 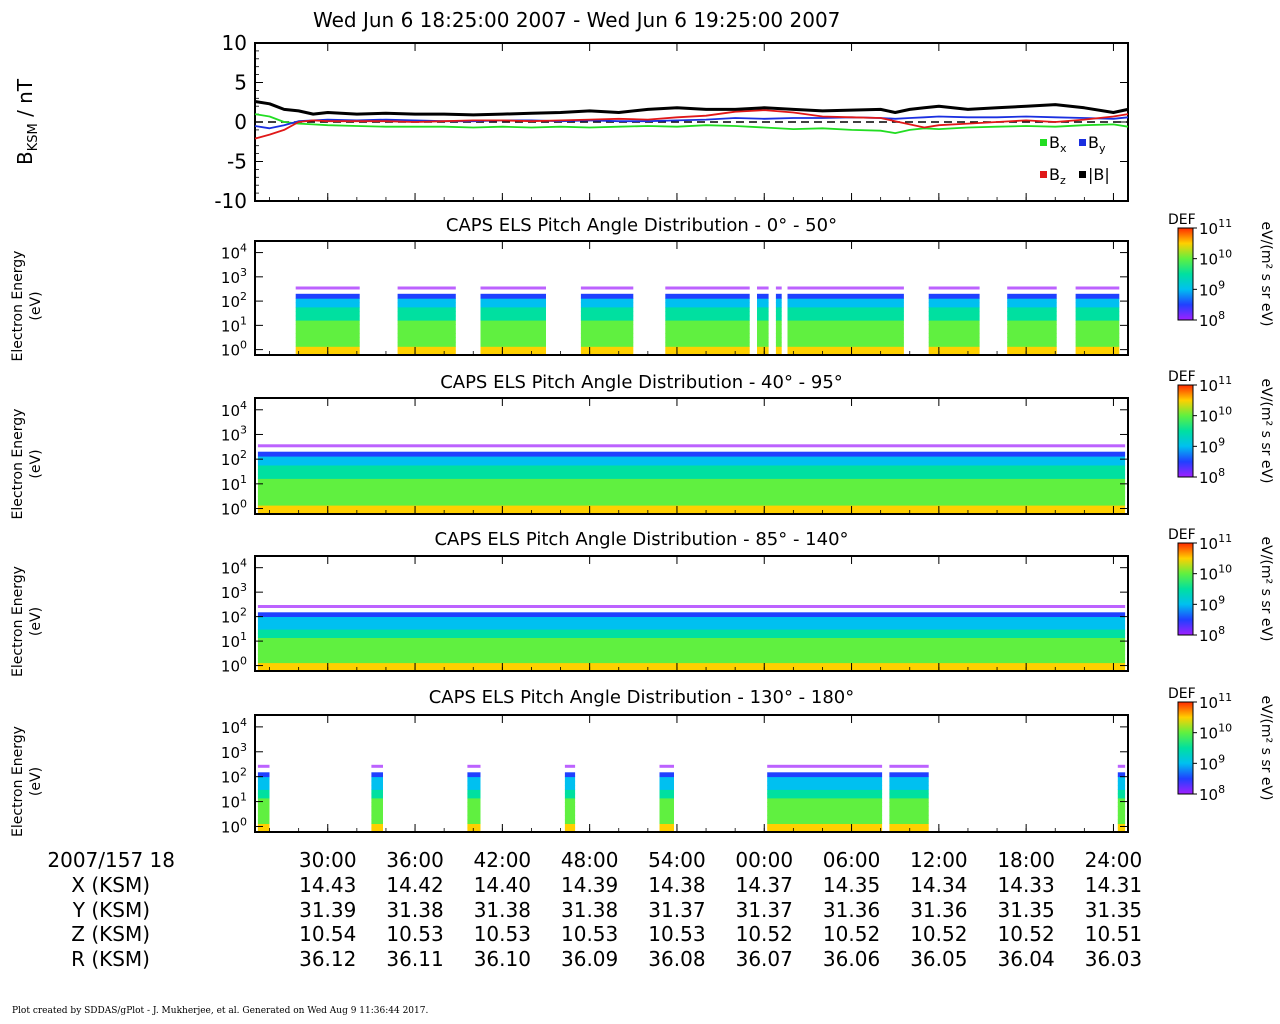 What do you see at coordinates (1266, 589) in the screenshot?
I see `colorbar-unit: eV/(m² s sr eV)` at bounding box center [1266, 589].